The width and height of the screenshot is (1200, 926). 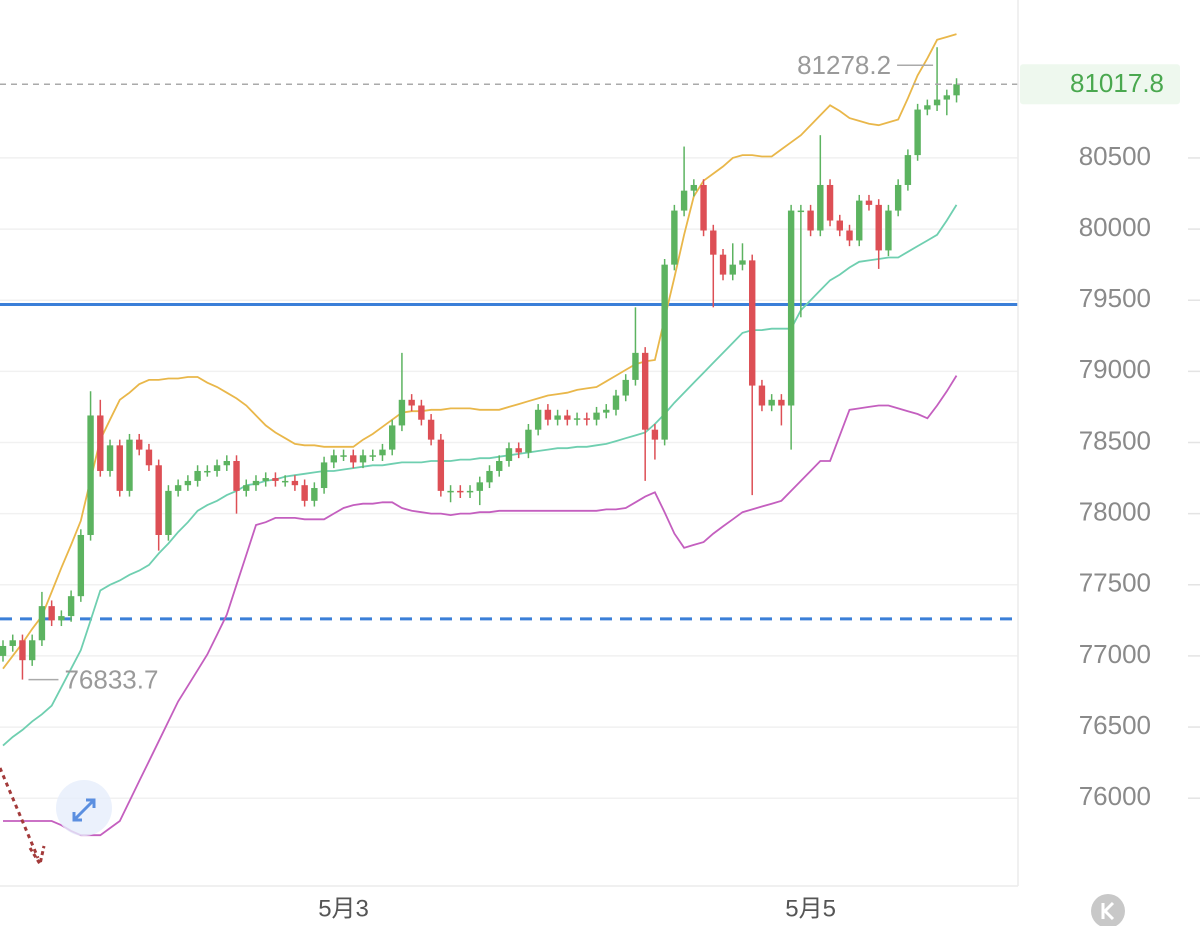 I want to click on y-tick-label: 76500, so click(x=1115, y=725).